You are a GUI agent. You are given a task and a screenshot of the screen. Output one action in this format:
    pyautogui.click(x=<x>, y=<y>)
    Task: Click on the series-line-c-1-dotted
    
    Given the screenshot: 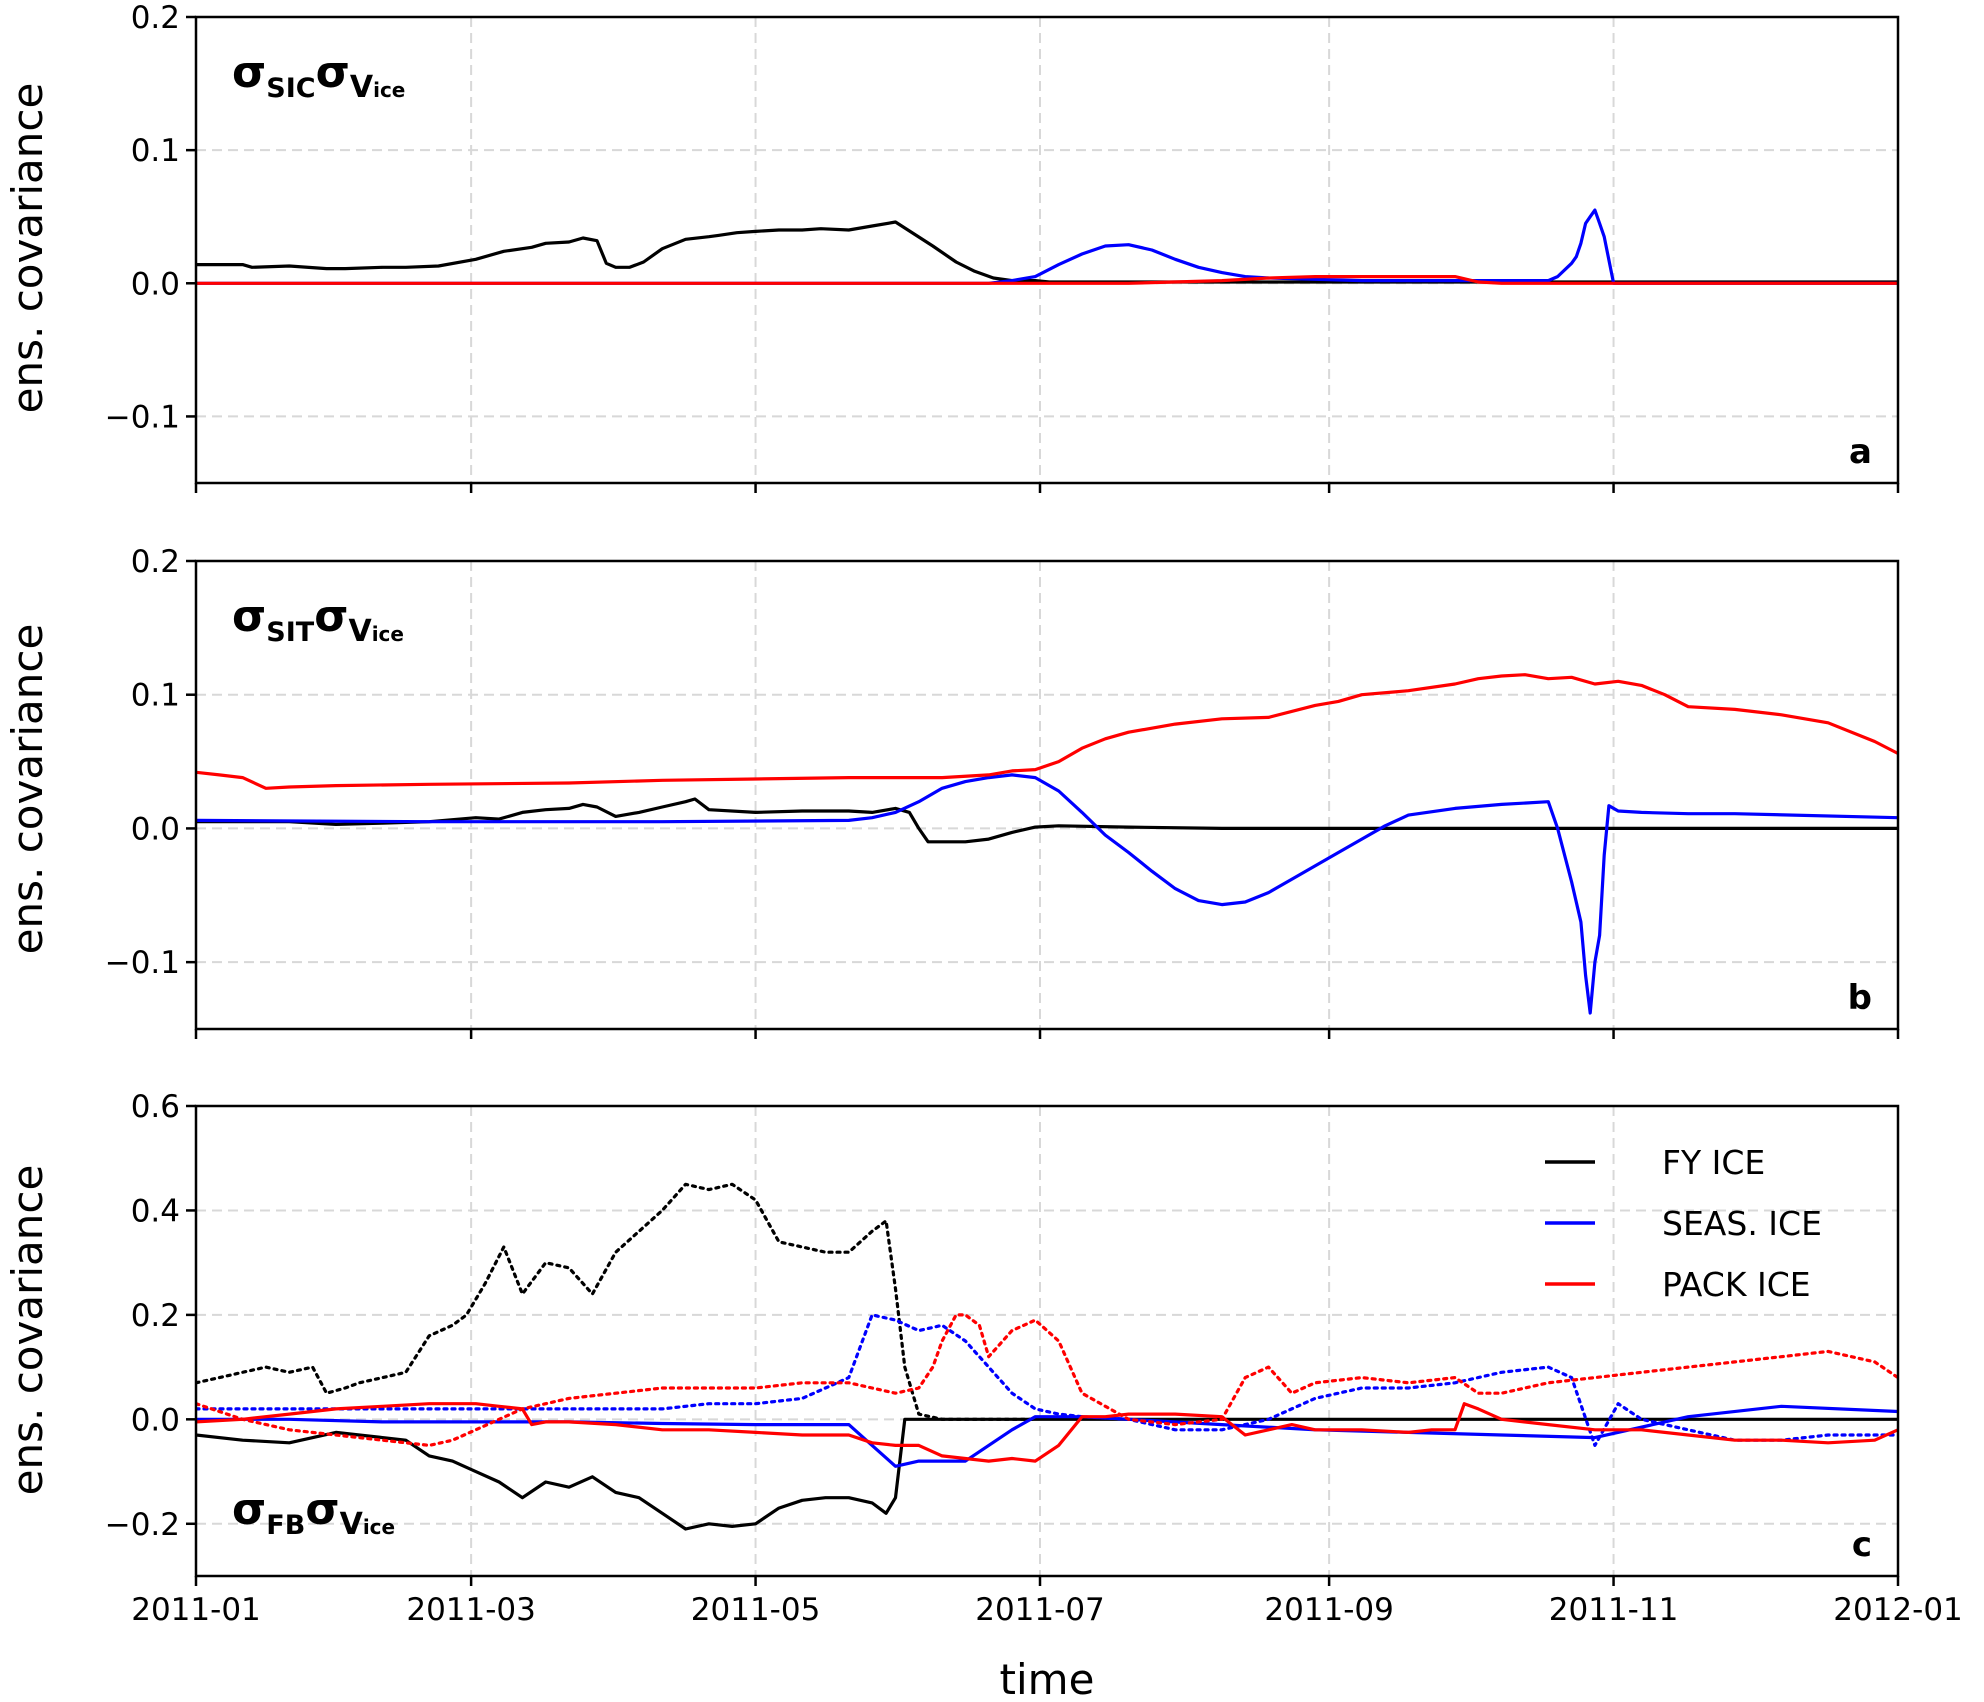 What is the action you would take?
    pyautogui.click(x=616, y=1301)
    